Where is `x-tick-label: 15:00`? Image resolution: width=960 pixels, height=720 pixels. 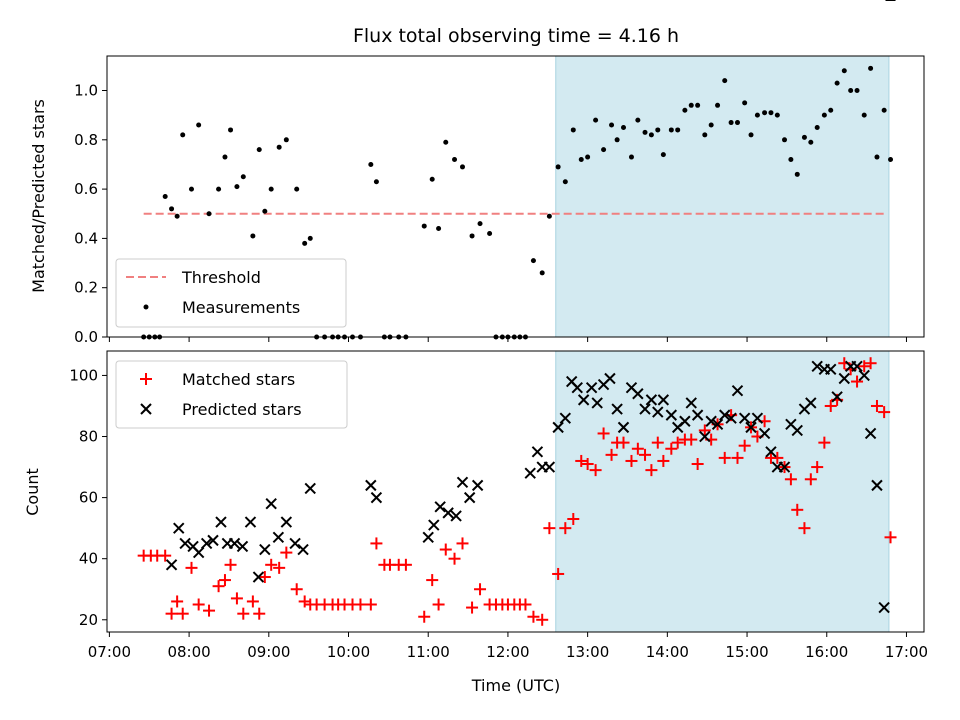 x-tick-label: 15:00 is located at coordinates (746, 652).